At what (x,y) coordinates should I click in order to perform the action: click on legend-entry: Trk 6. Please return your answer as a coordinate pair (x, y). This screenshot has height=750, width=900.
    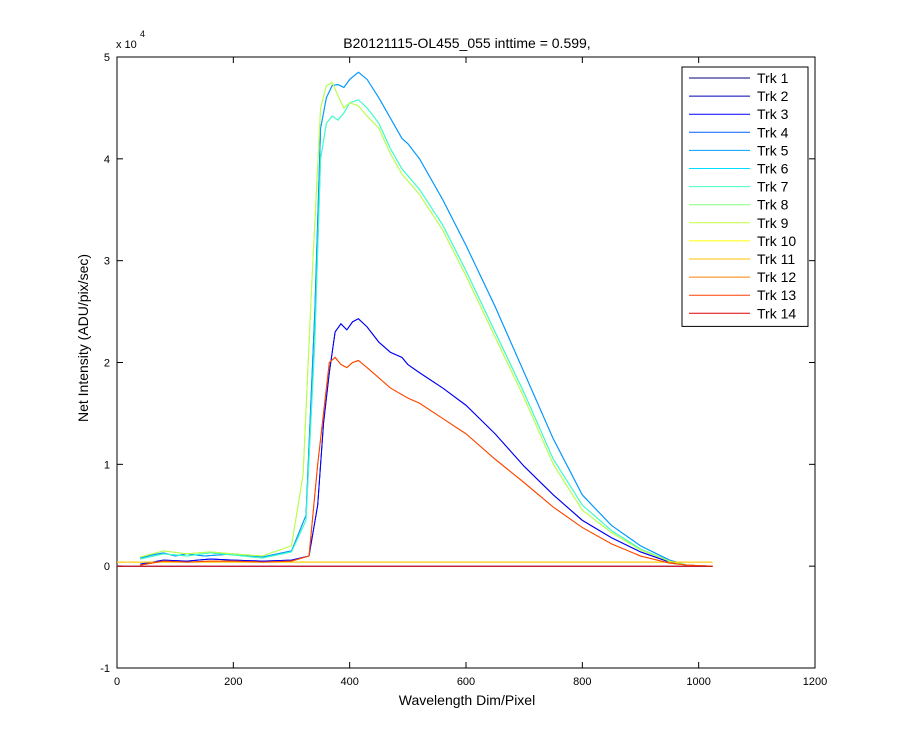
    Looking at the image, I should click on (773, 169).